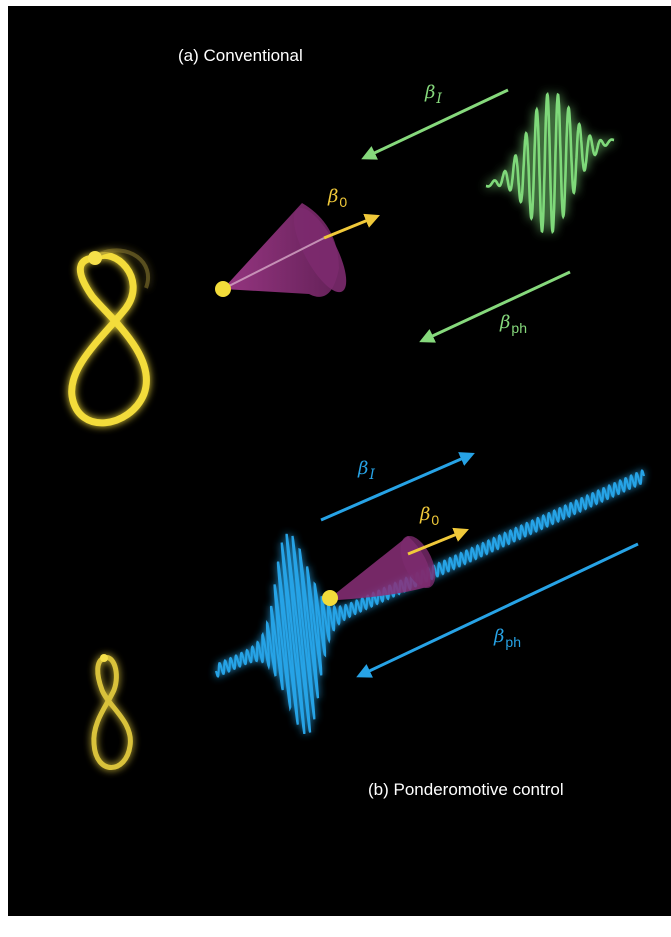 Image resolution: width=671 pixels, height=937 pixels. I want to click on panel-b-label: (b) Ponderomotive control, so click(466, 789).